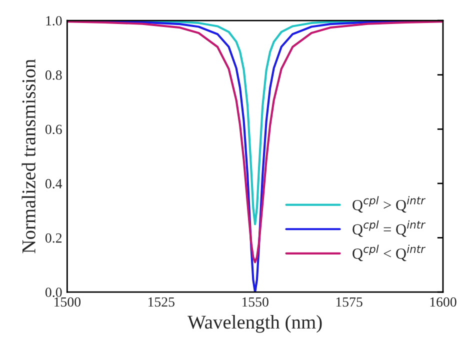 The width and height of the screenshot is (460, 354). Describe the element at coordinates (161, 302) in the screenshot. I see `x-tick-label: 1525` at that location.